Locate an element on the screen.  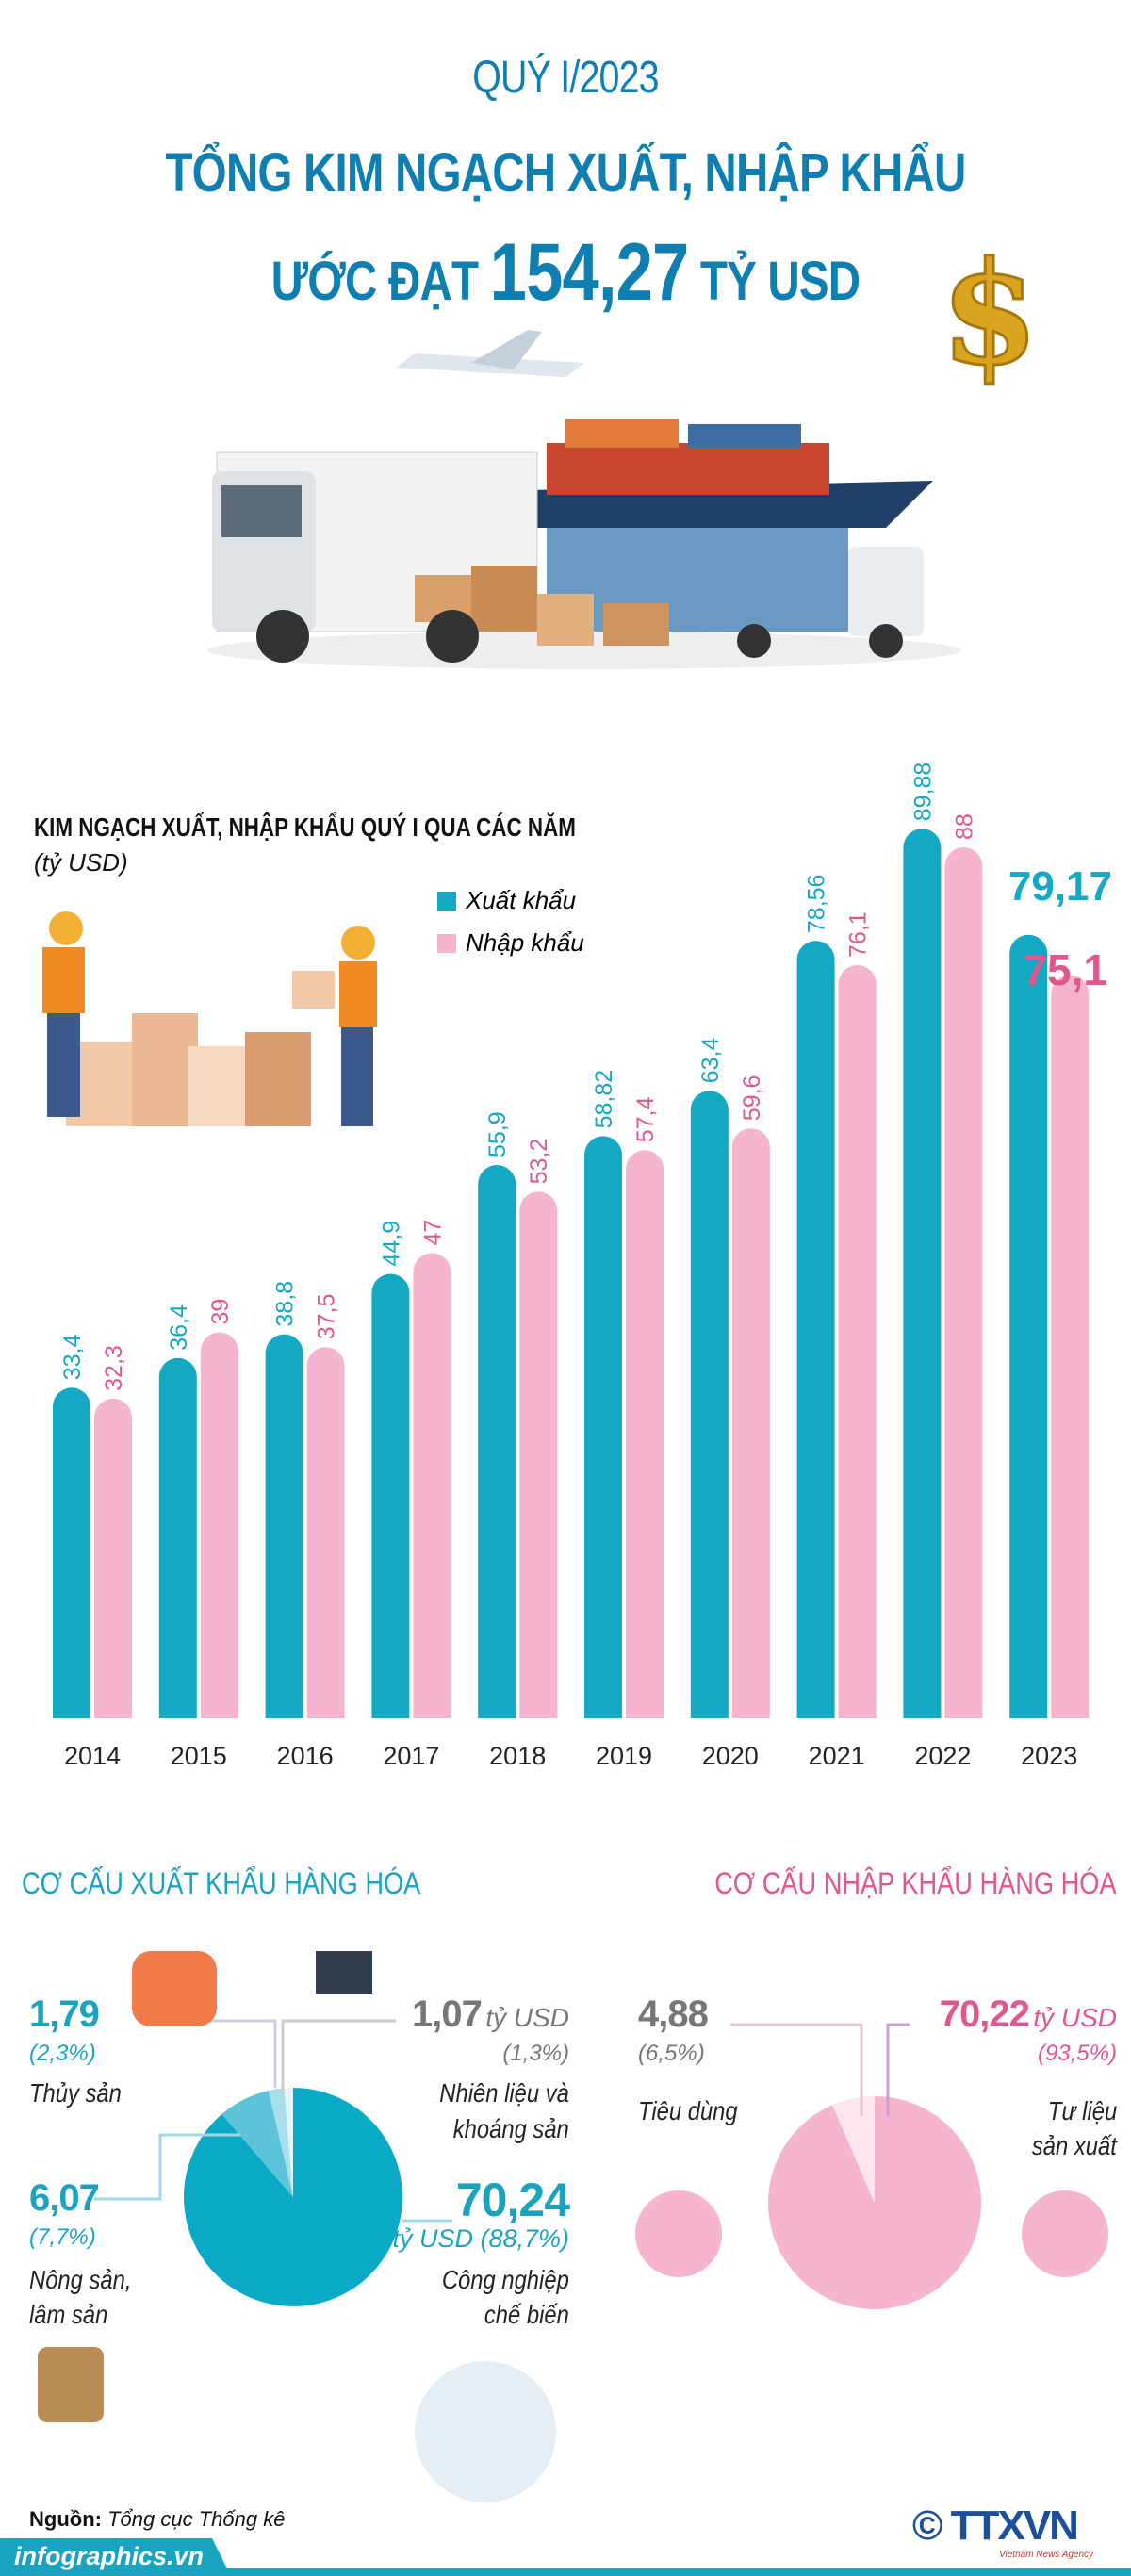
x-tick-label: 2016 is located at coordinates (306, 1756).